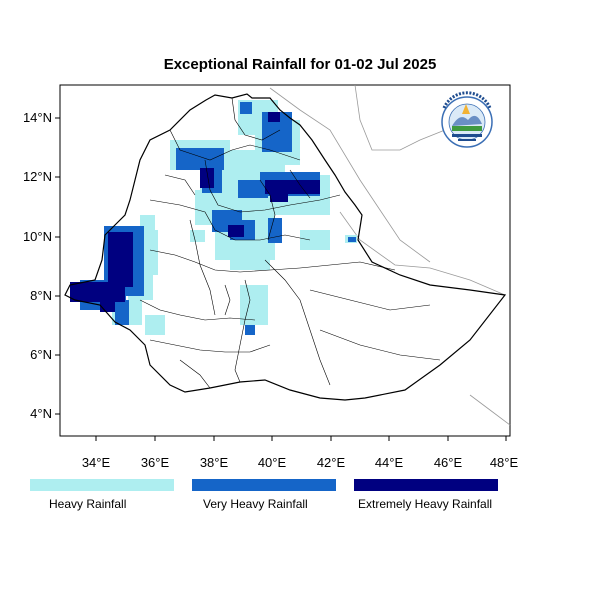 The width and height of the screenshot is (600, 600). I want to click on map-title: Exceptional Rainfall for 01-02 Jul 2025, so click(300, 64).